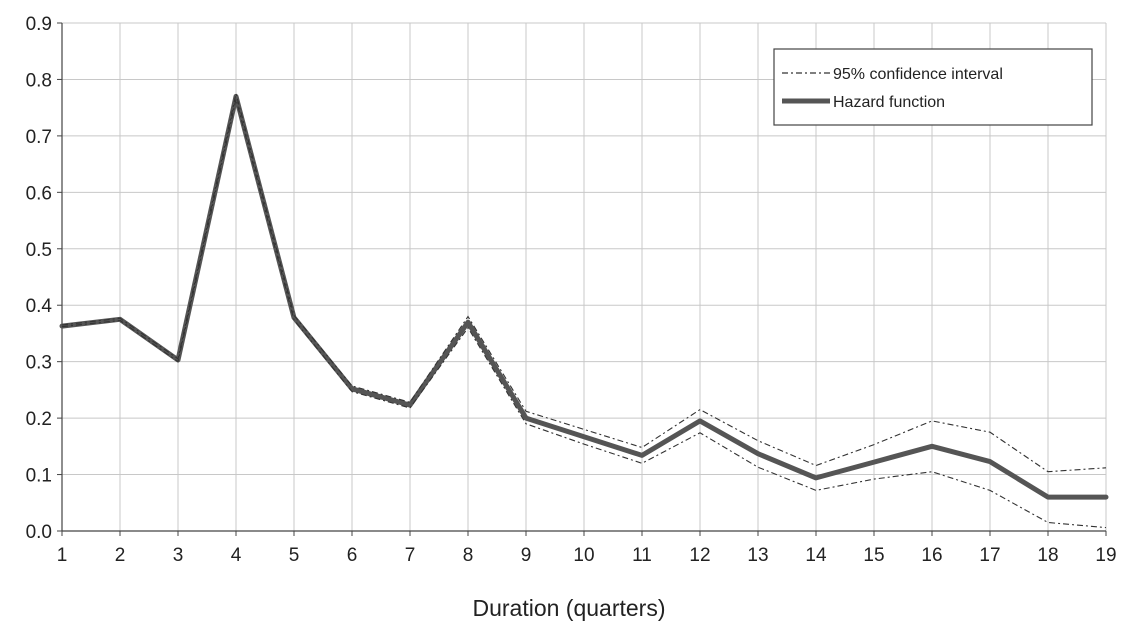 The image size is (1130, 628). What do you see at coordinates (39, 250) in the screenshot?
I see `y-tick-label: 0.5` at bounding box center [39, 250].